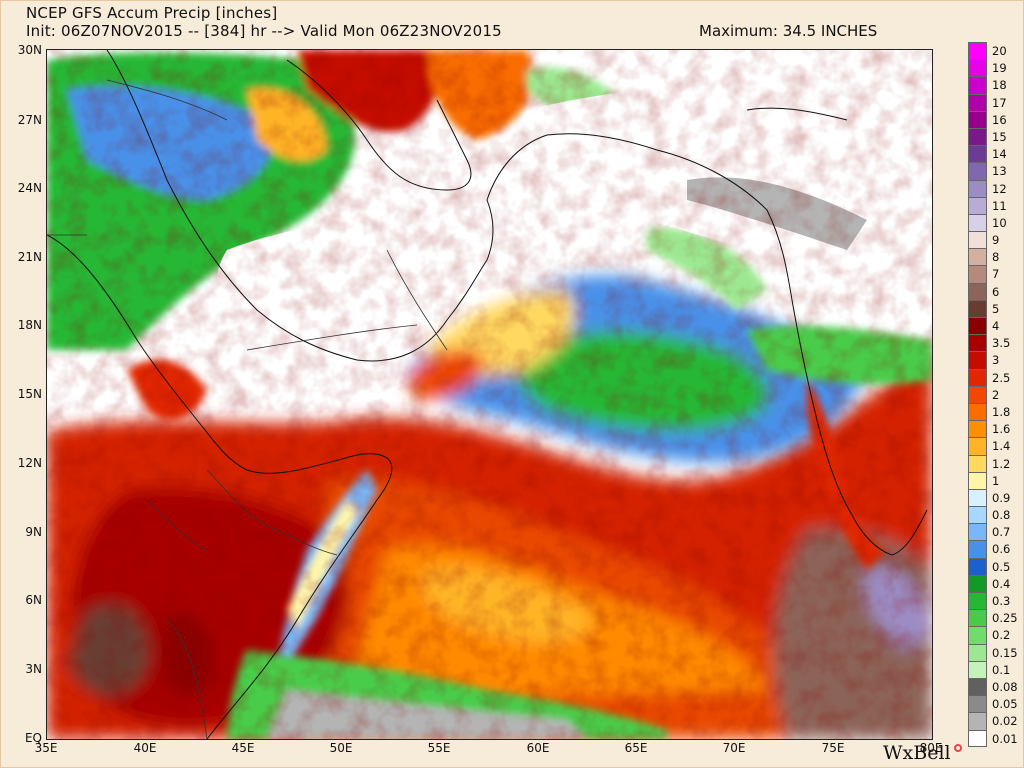  What do you see at coordinates (999, 205) in the screenshot?
I see `legend-label: 11` at bounding box center [999, 205].